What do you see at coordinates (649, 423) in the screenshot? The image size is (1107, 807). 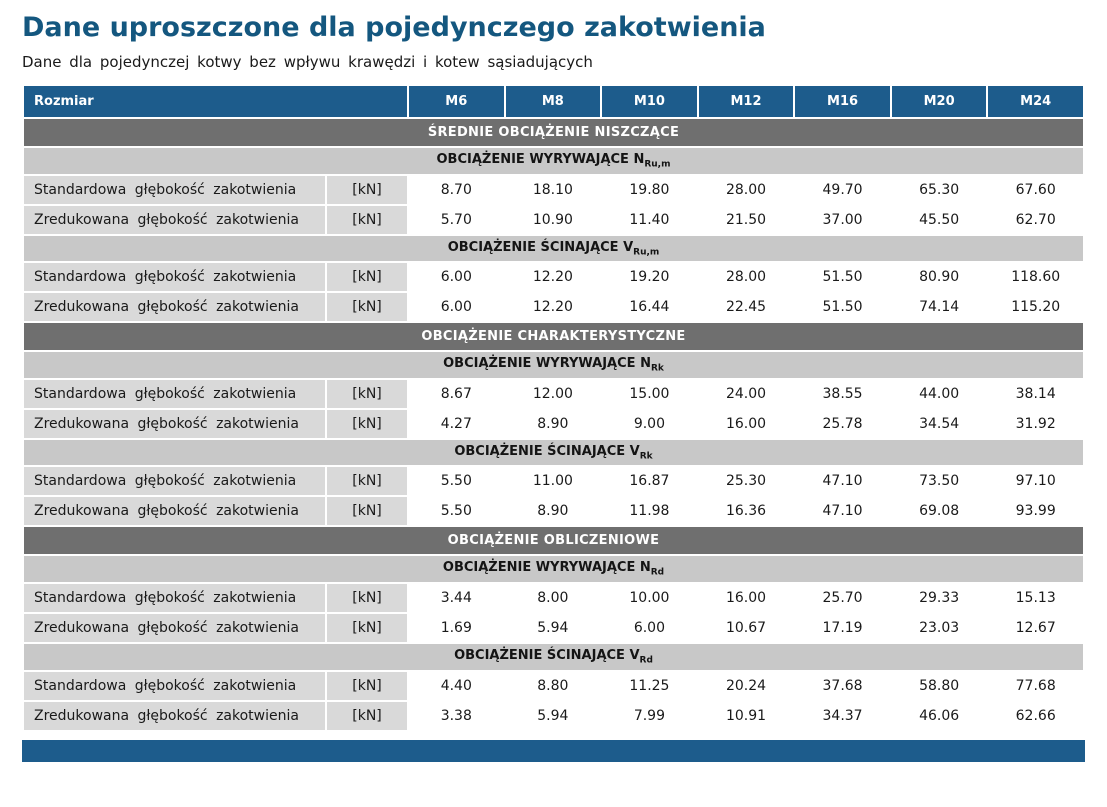 I see `row-value: 9.00` at bounding box center [649, 423].